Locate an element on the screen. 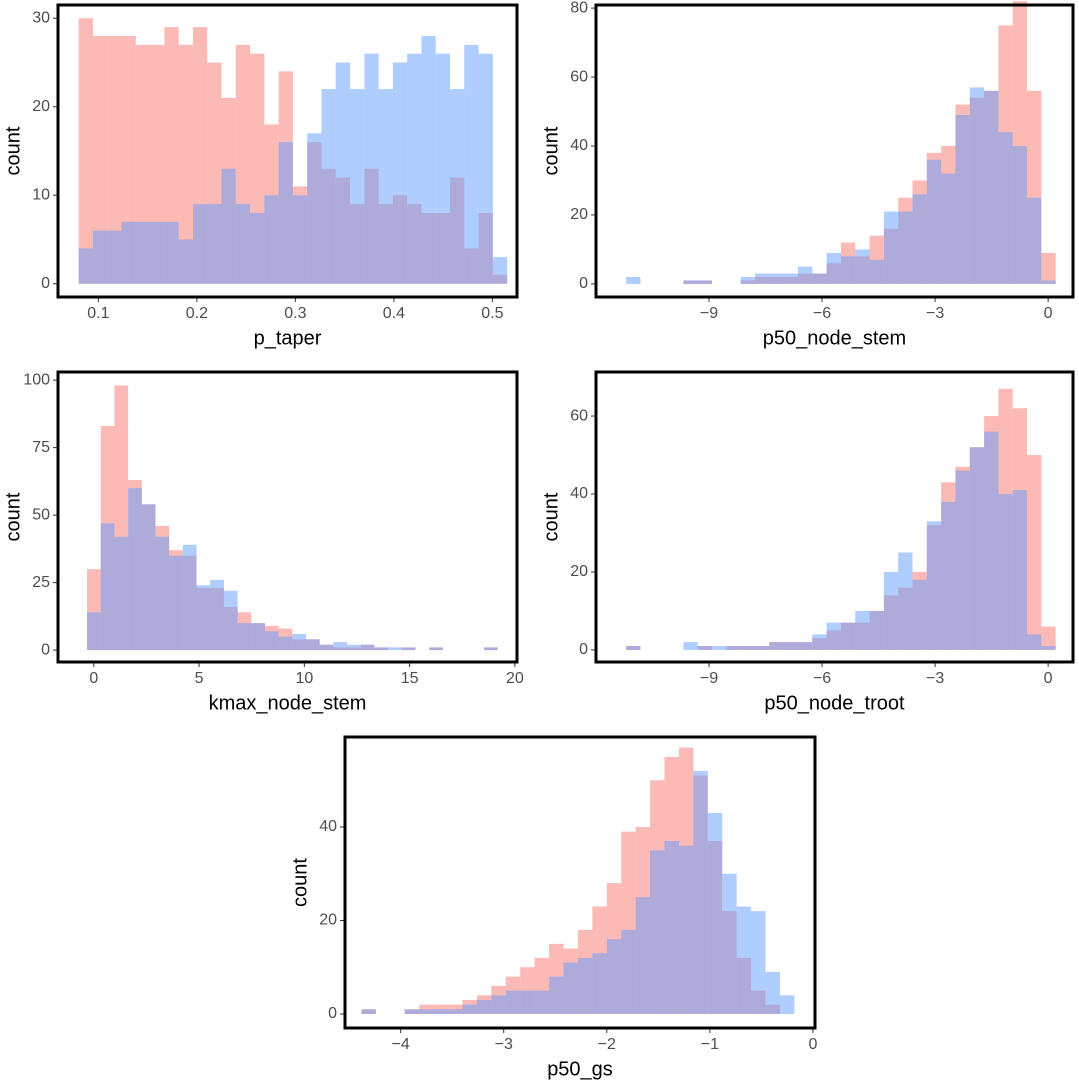 The height and width of the screenshot is (1082, 1079). y-tick-label: 75 is located at coordinates (41, 447).